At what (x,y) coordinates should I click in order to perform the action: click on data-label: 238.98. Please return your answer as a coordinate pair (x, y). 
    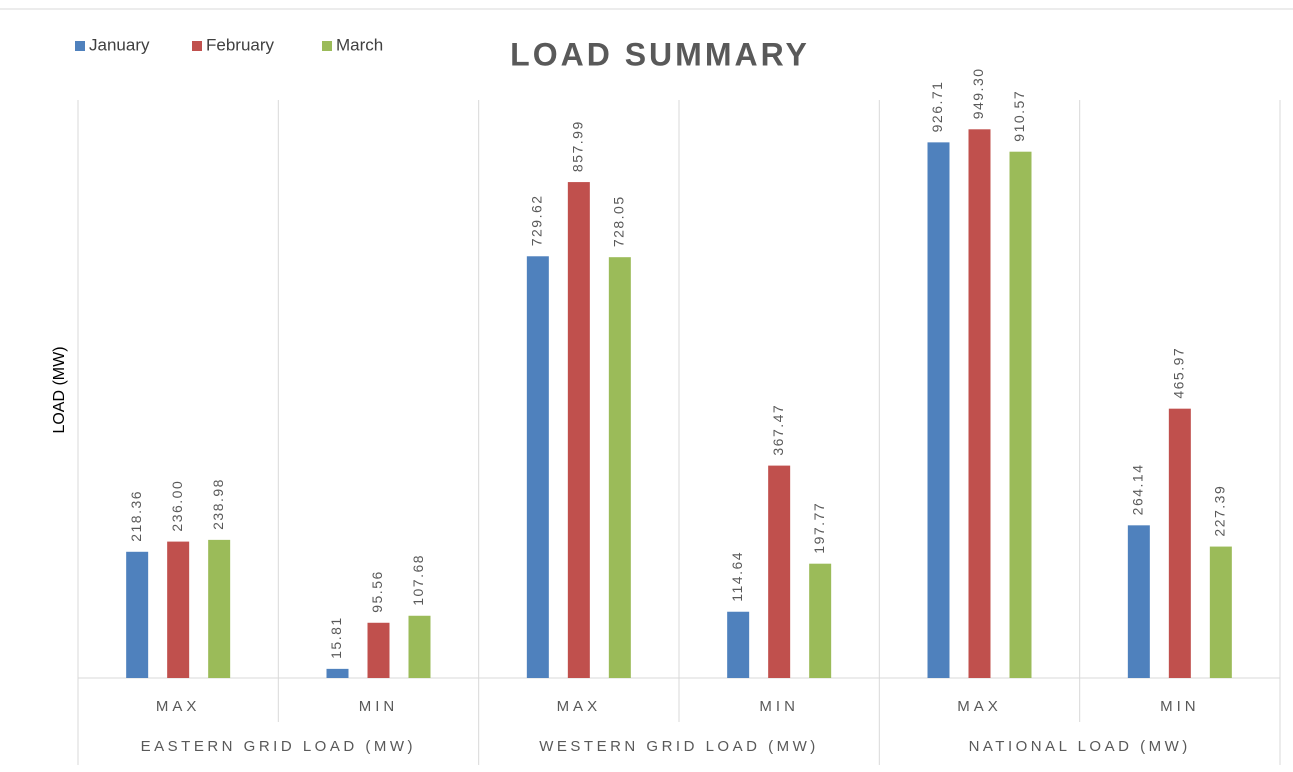
    Looking at the image, I should click on (218, 504).